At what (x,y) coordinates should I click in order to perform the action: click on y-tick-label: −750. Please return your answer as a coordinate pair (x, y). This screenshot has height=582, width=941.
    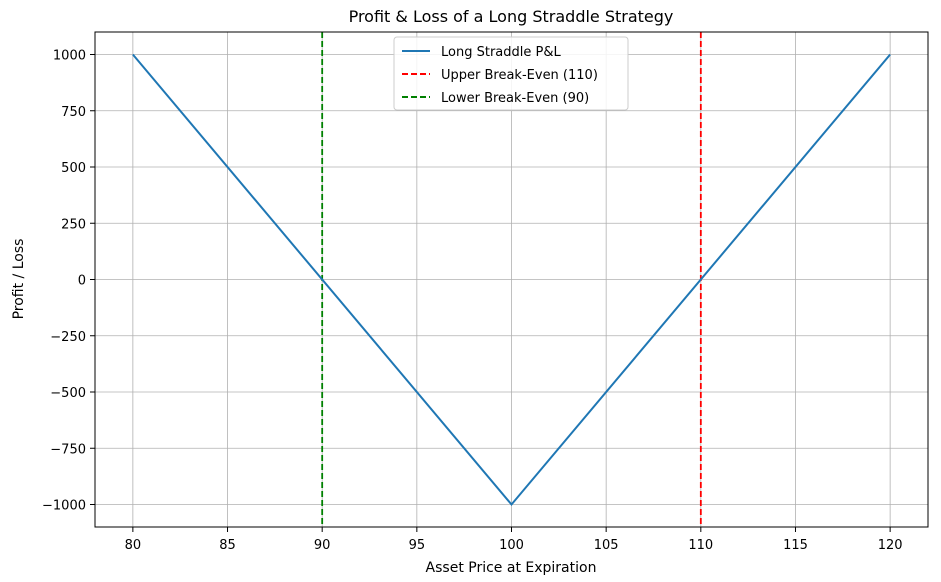
    Looking at the image, I should click on (68, 449).